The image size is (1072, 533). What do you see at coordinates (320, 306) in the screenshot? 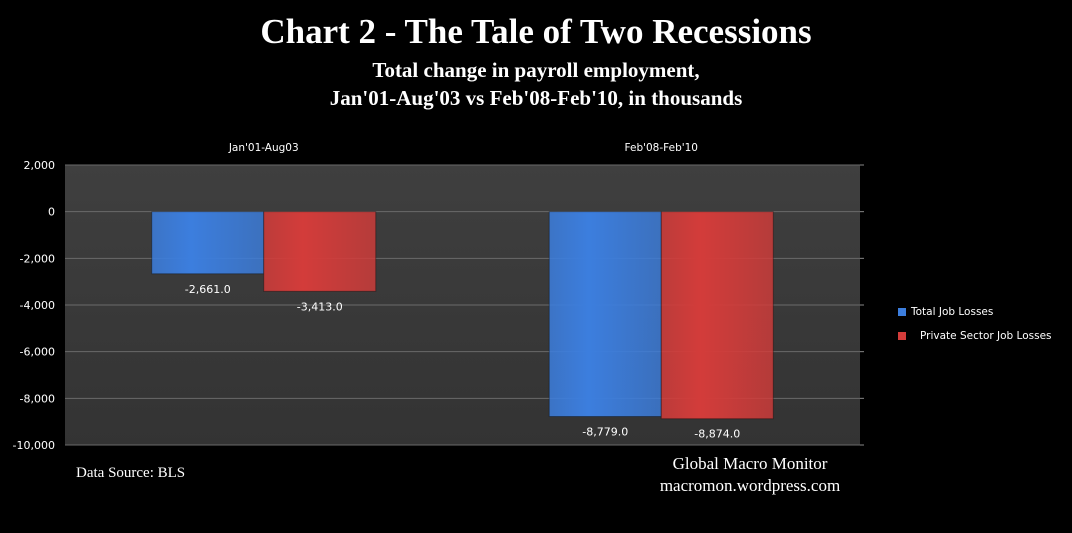
I see `data-label: -3,413.0` at bounding box center [320, 306].